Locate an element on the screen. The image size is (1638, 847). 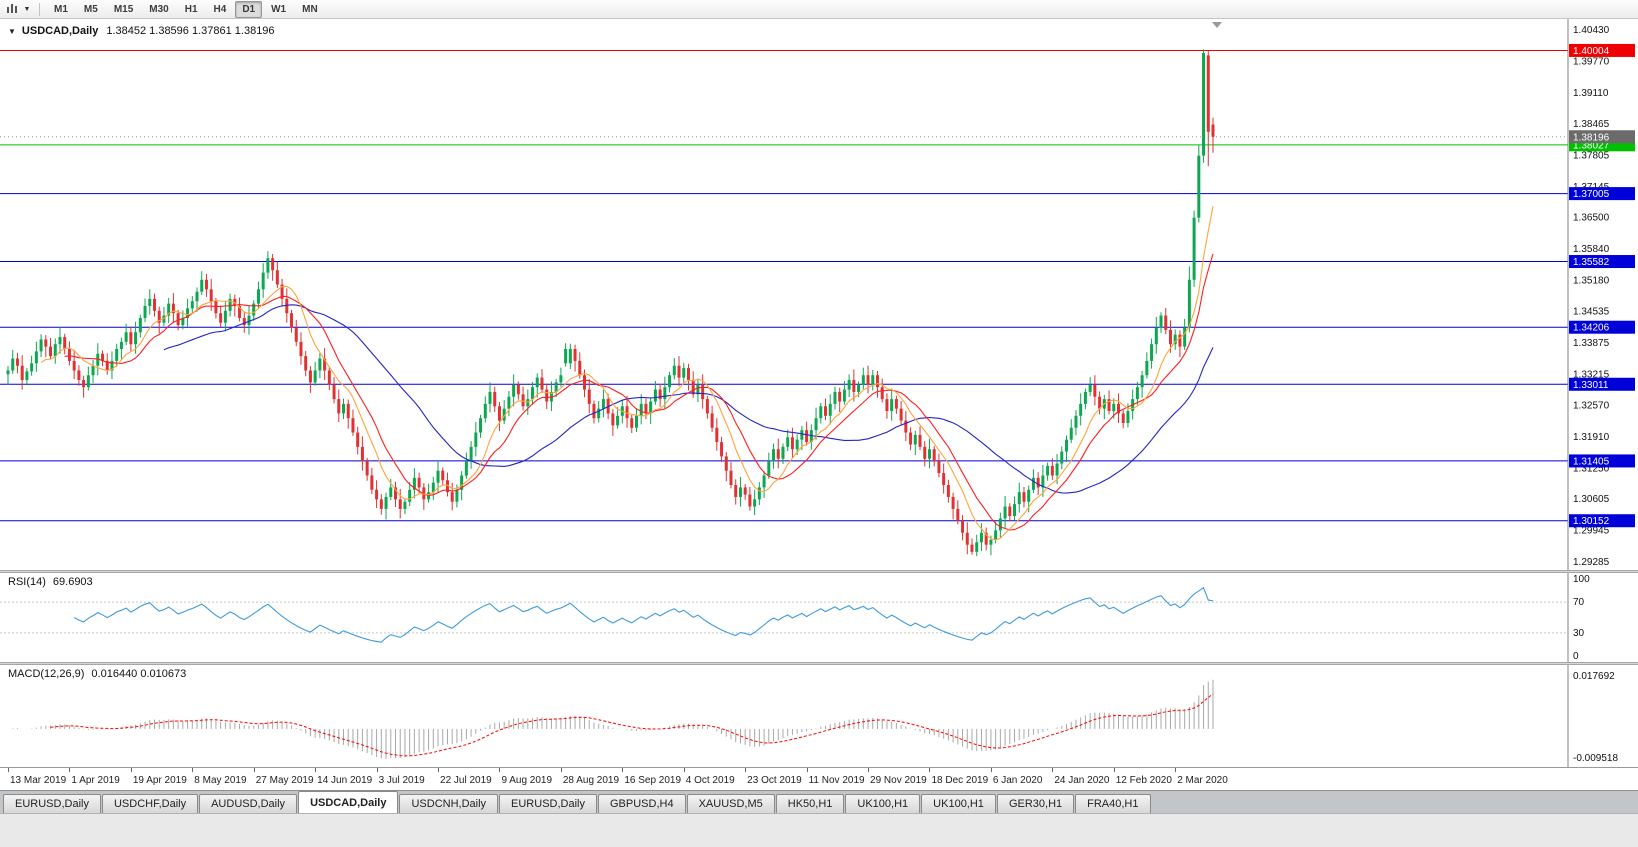
chart-tab-ger30-h1-11: GER30,H1 is located at coordinates (1035, 803).